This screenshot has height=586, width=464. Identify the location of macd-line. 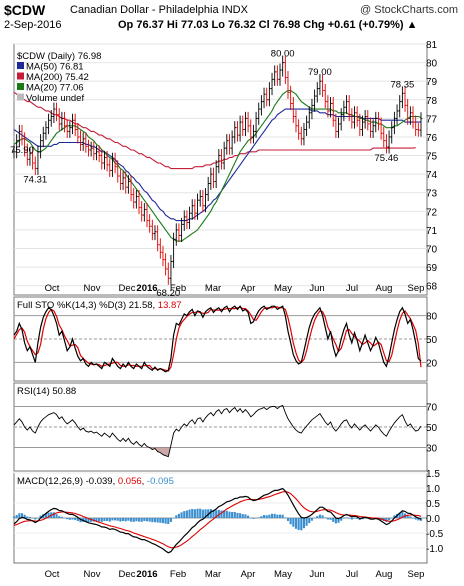
(217, 520).